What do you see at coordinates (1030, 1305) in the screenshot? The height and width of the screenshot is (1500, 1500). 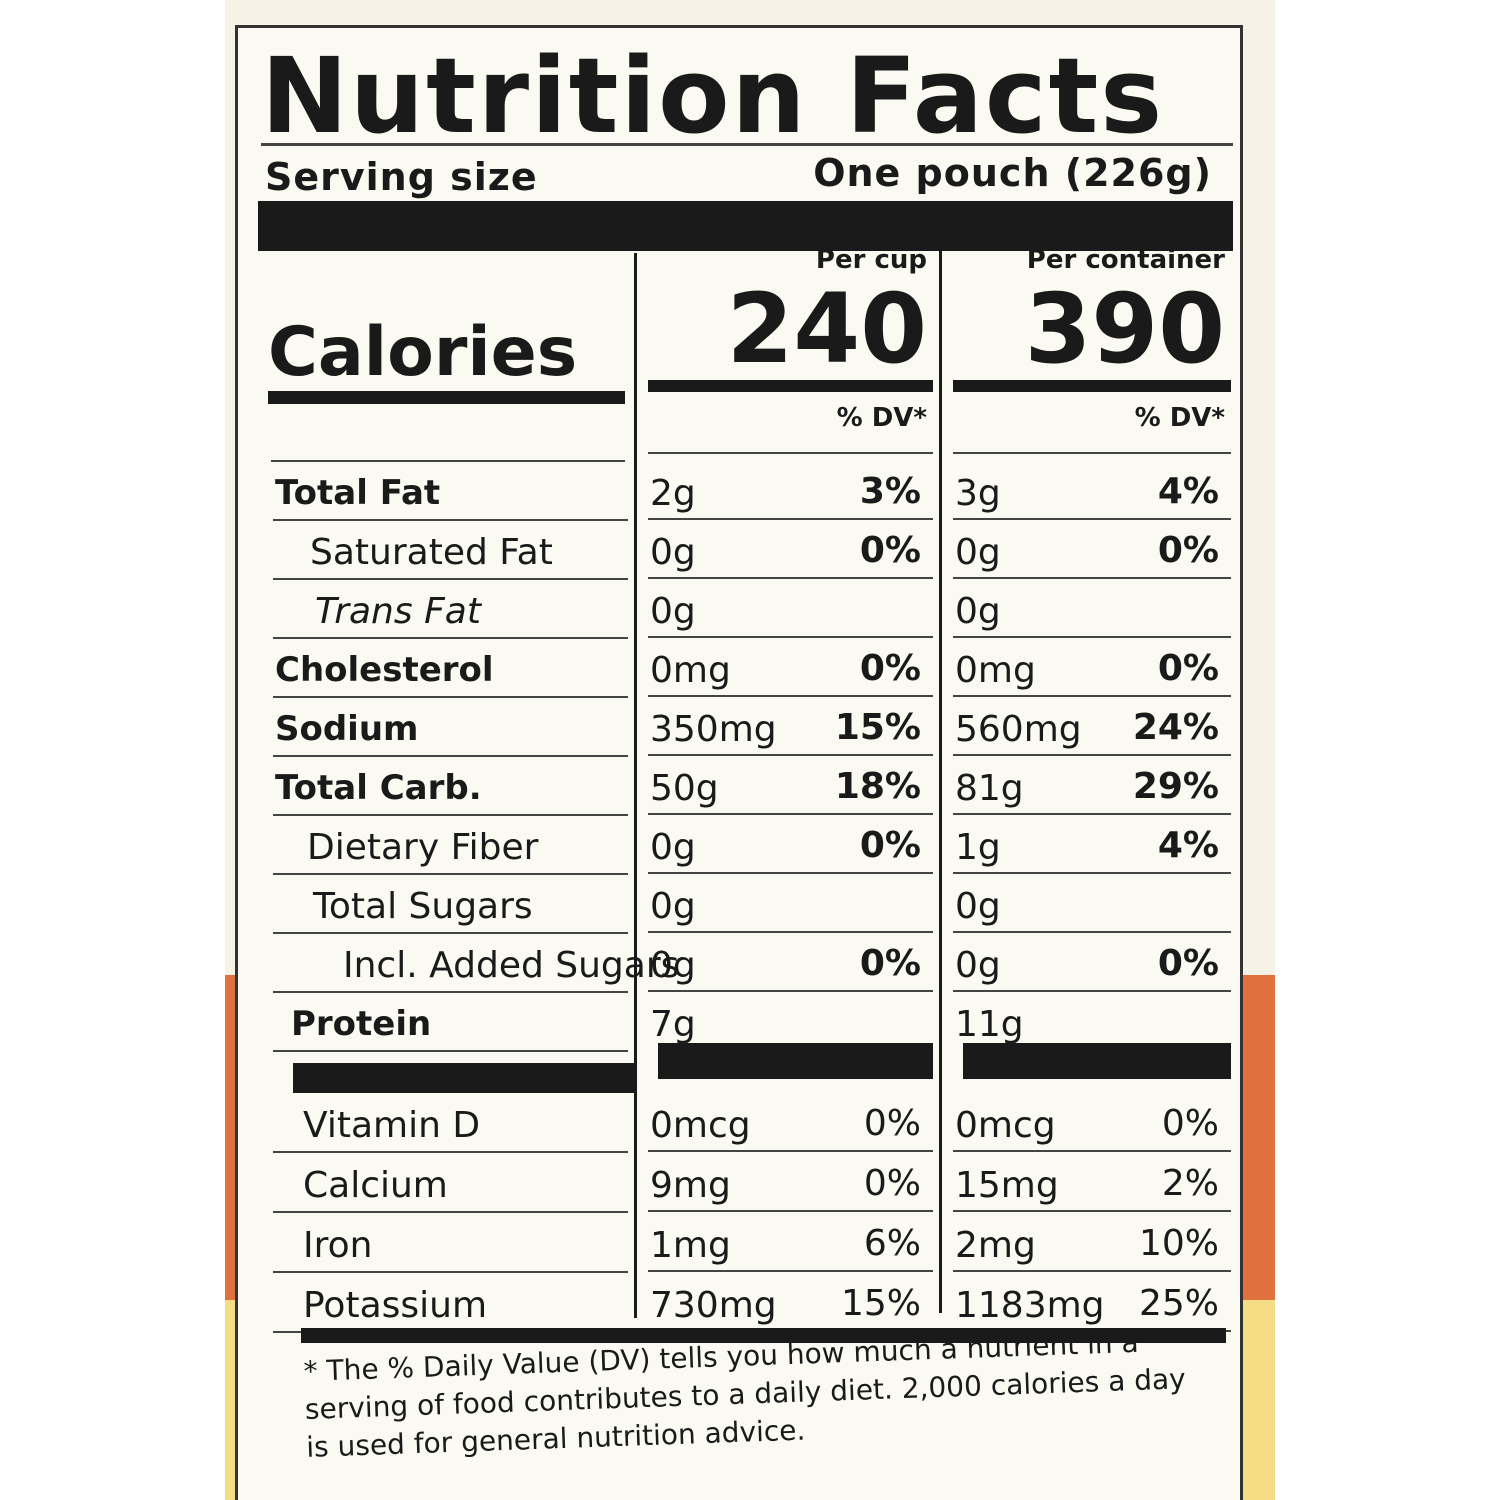 I see `amount: 1183mg` at bounding box center [1030, 1305].